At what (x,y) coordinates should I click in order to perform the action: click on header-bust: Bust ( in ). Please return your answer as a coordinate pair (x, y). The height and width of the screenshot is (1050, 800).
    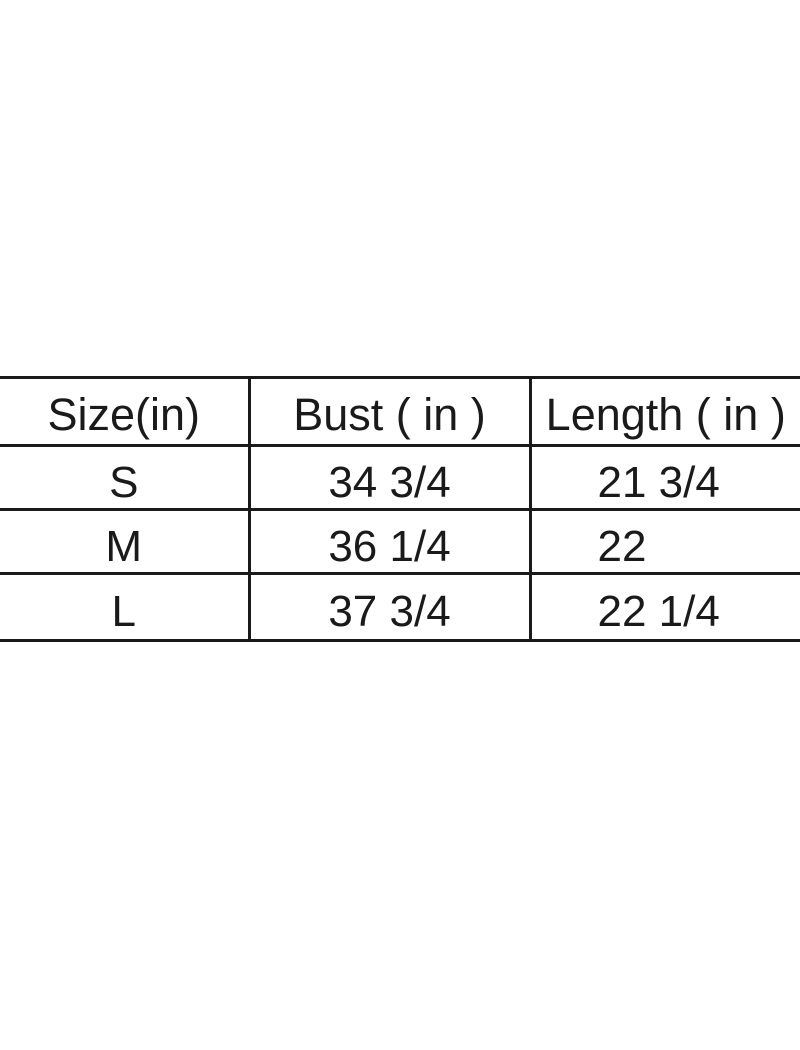
    Looking at the image, I should click on (389, 411).